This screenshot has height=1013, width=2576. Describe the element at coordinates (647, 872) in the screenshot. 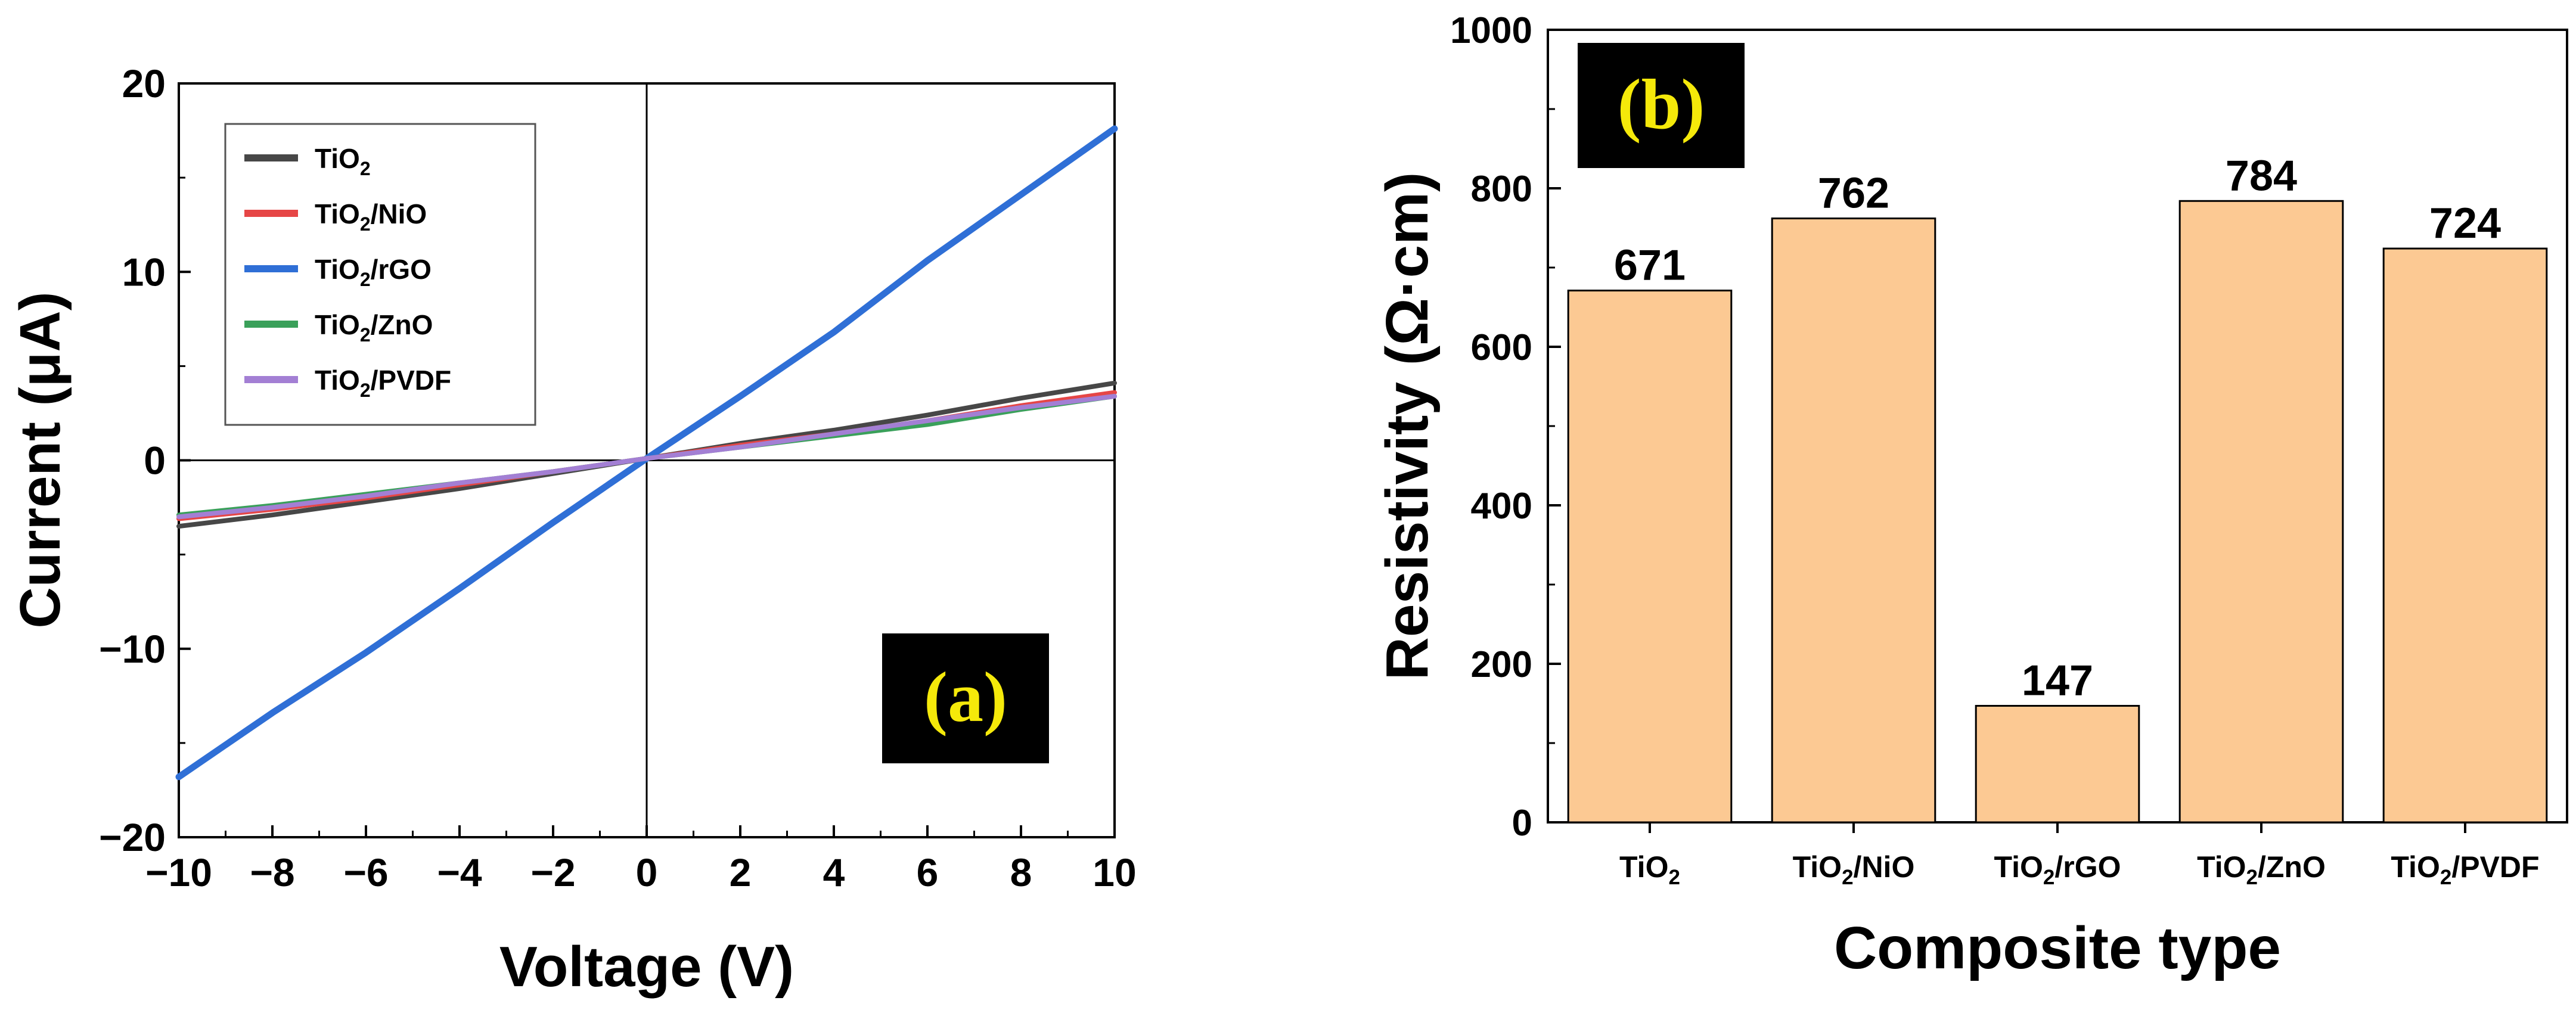

I see `iv-x-tick-label: 0` at that location.